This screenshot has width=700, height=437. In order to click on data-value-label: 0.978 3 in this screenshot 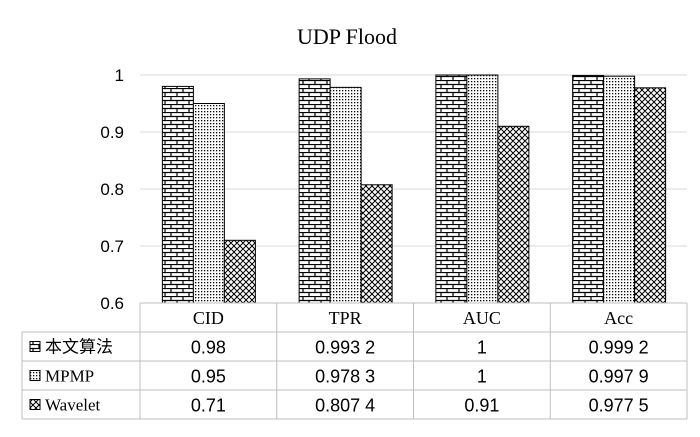, I will do `click(345, 377)`.